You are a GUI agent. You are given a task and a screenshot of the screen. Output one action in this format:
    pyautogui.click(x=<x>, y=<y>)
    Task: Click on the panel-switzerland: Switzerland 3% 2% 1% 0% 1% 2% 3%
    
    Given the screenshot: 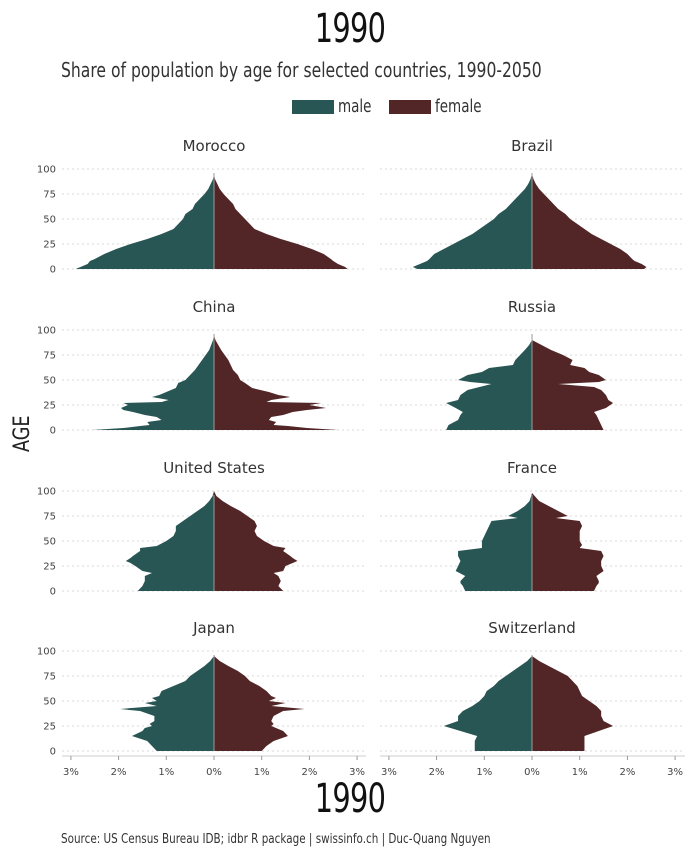 What is the action you would take?
    pyautogui.click(x=532, y=698)
    